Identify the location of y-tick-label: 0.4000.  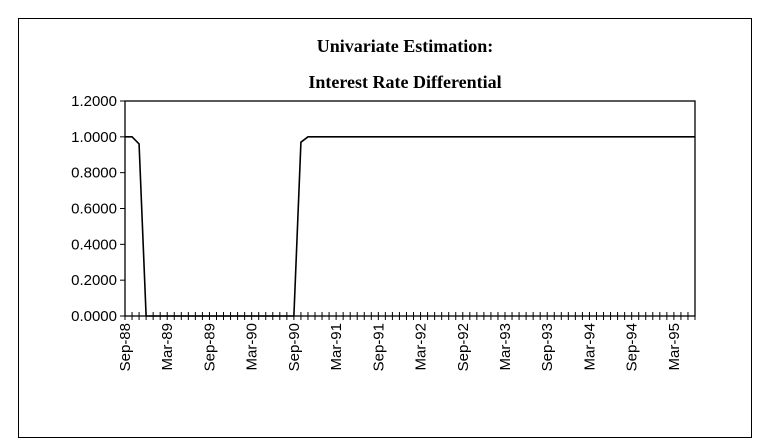
(94, 244).